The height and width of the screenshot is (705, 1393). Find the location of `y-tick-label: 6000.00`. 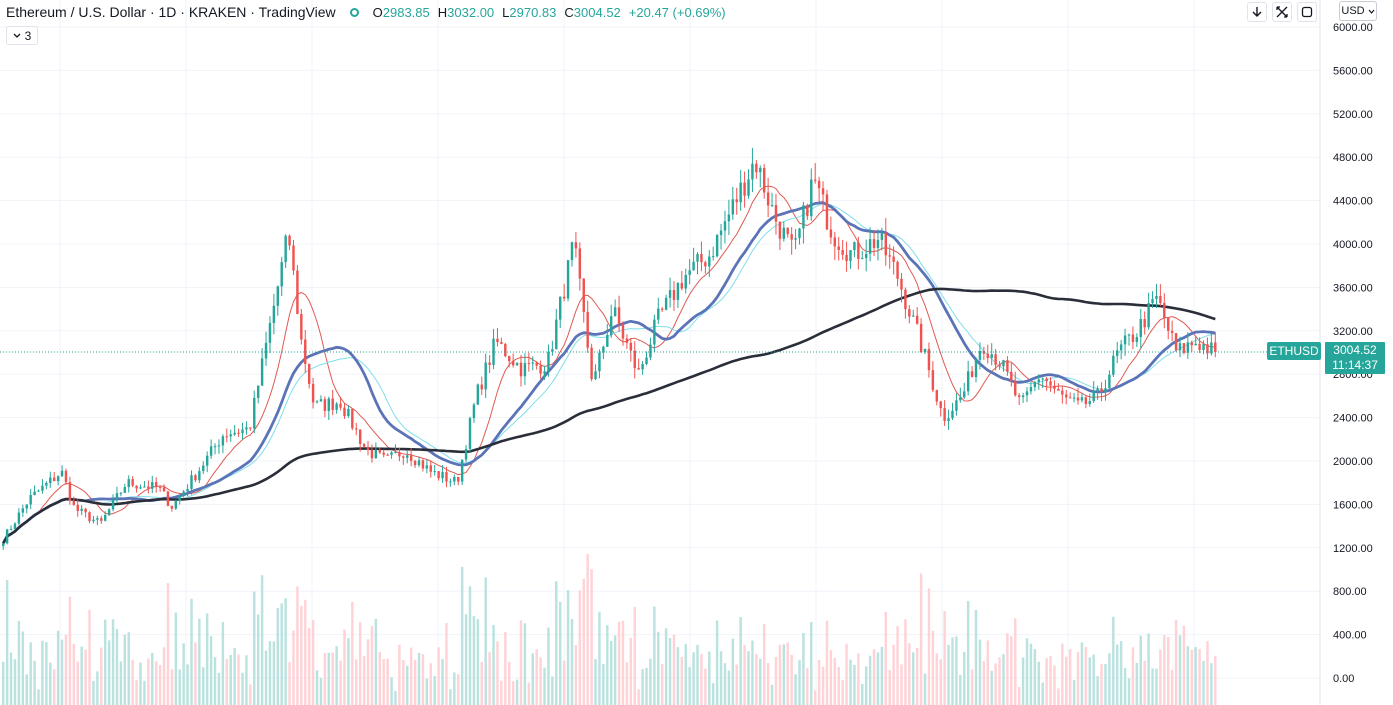

y-tick-label: 6000.00 is located at coordinates (1353, 28).